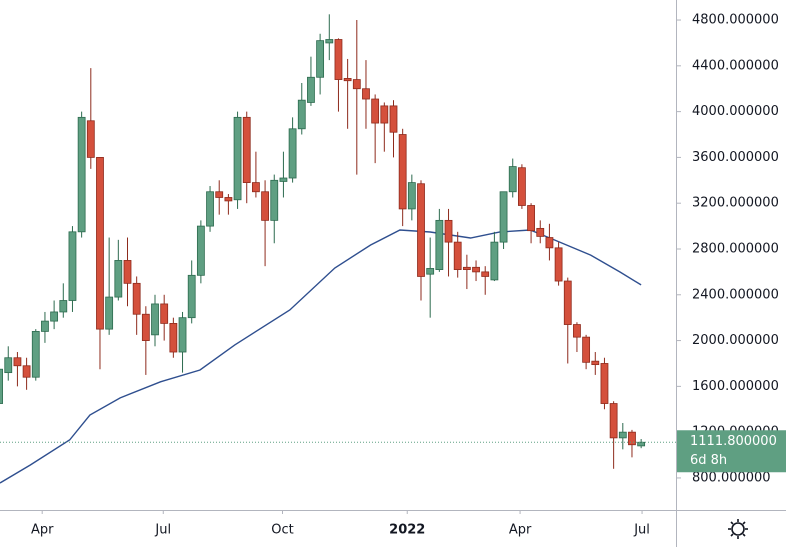 The width and height of the screenshot is (786, 547). Describe the element at coordinates (708, 460) in the screenshot. I see `countdown-label: 6d 8h` at that location.